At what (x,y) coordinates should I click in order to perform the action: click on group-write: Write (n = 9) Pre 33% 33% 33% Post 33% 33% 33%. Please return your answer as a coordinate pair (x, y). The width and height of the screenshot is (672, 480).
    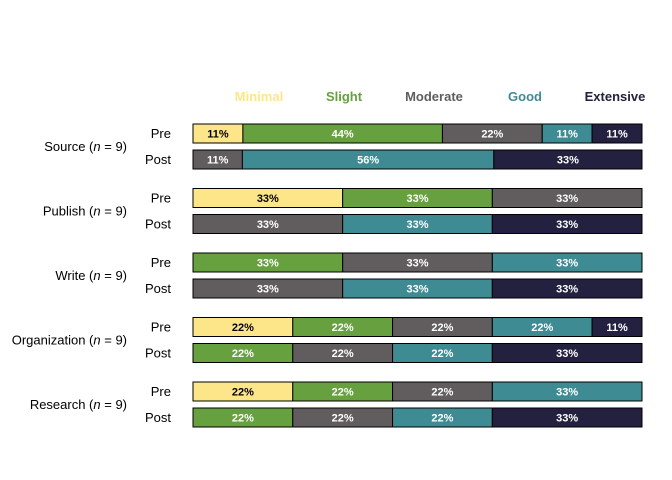
    Looking at the image, I should click on (349, 275).